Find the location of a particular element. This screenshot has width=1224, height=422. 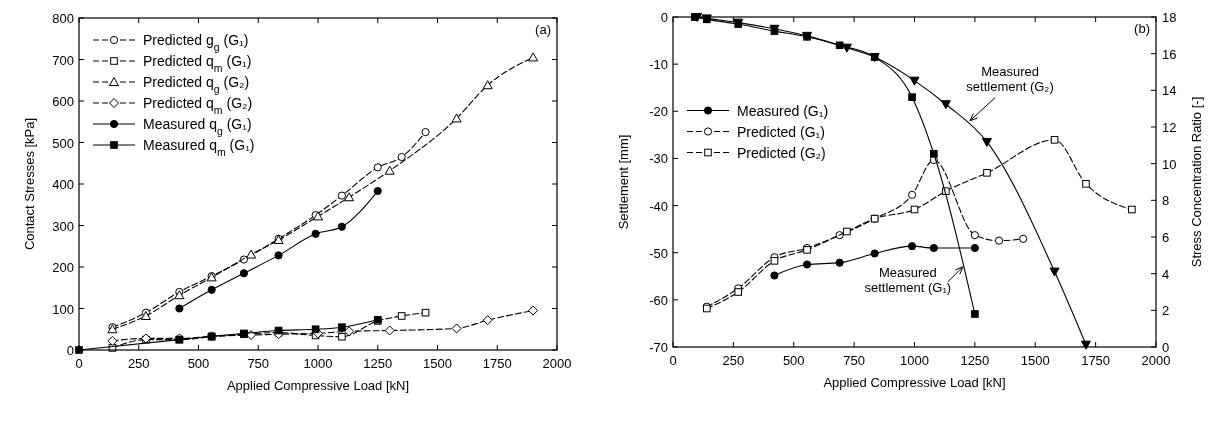

y-tick-label: -50 is located at coordinates (658, 253).